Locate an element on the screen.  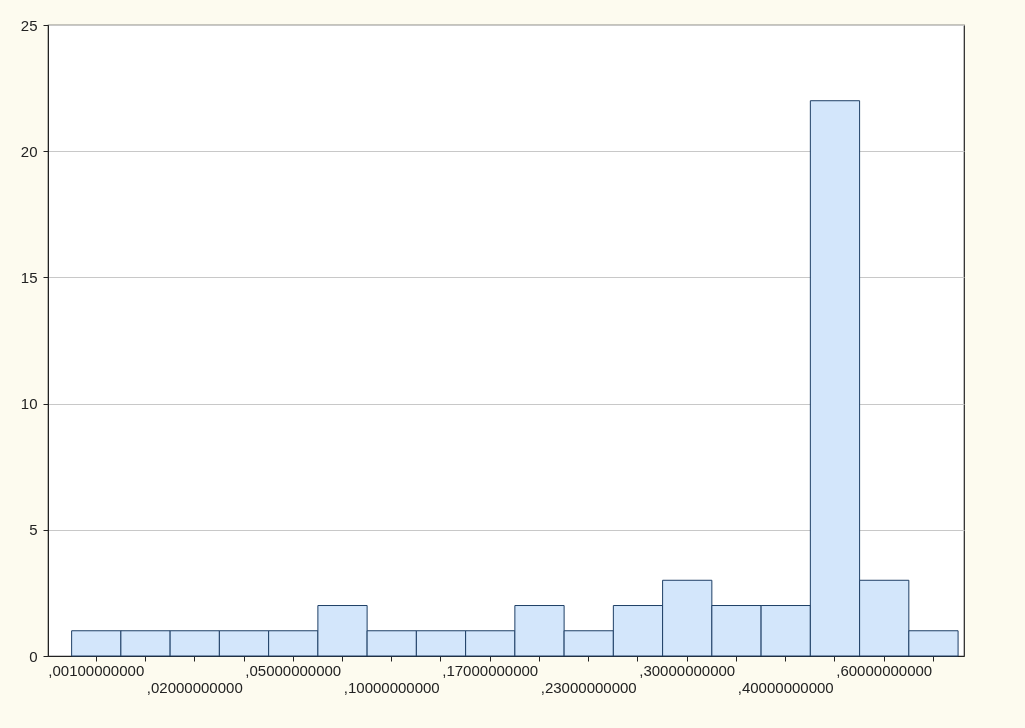
x-tick-label: ,10000000000 is located at coordinates (391, 687).